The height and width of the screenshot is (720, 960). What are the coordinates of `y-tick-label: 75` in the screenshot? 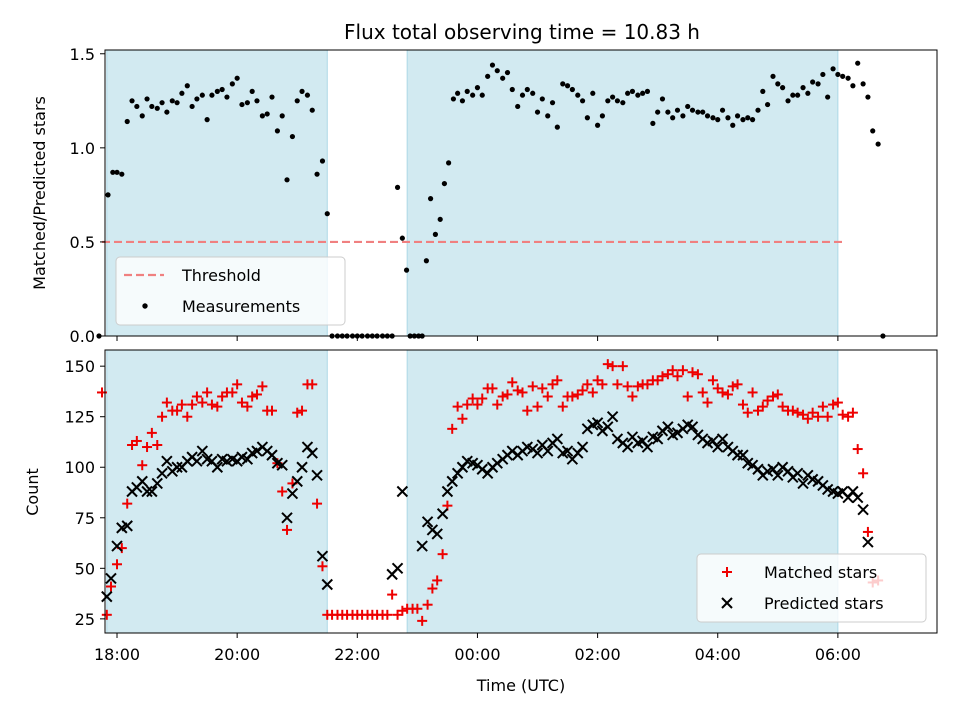 It's located at (85, 518).